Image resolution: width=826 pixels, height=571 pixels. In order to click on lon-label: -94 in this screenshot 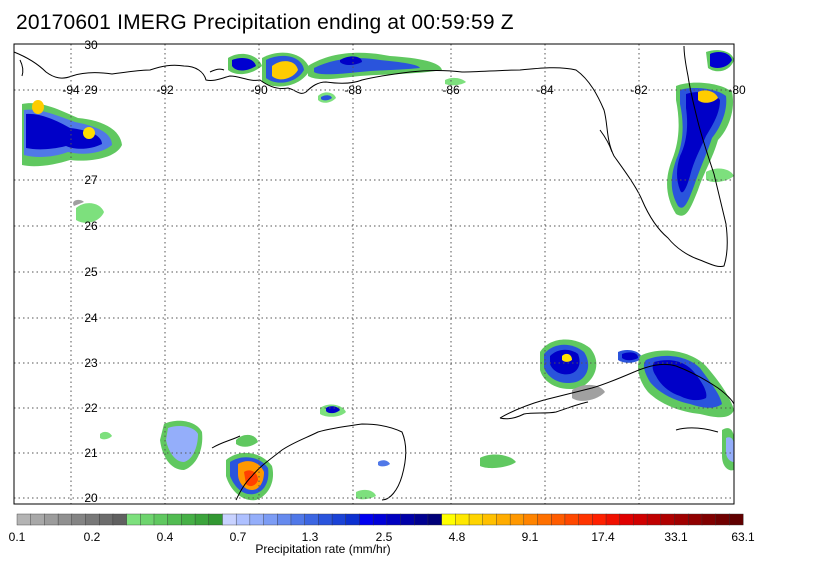, I will do `click(71, 90)`.